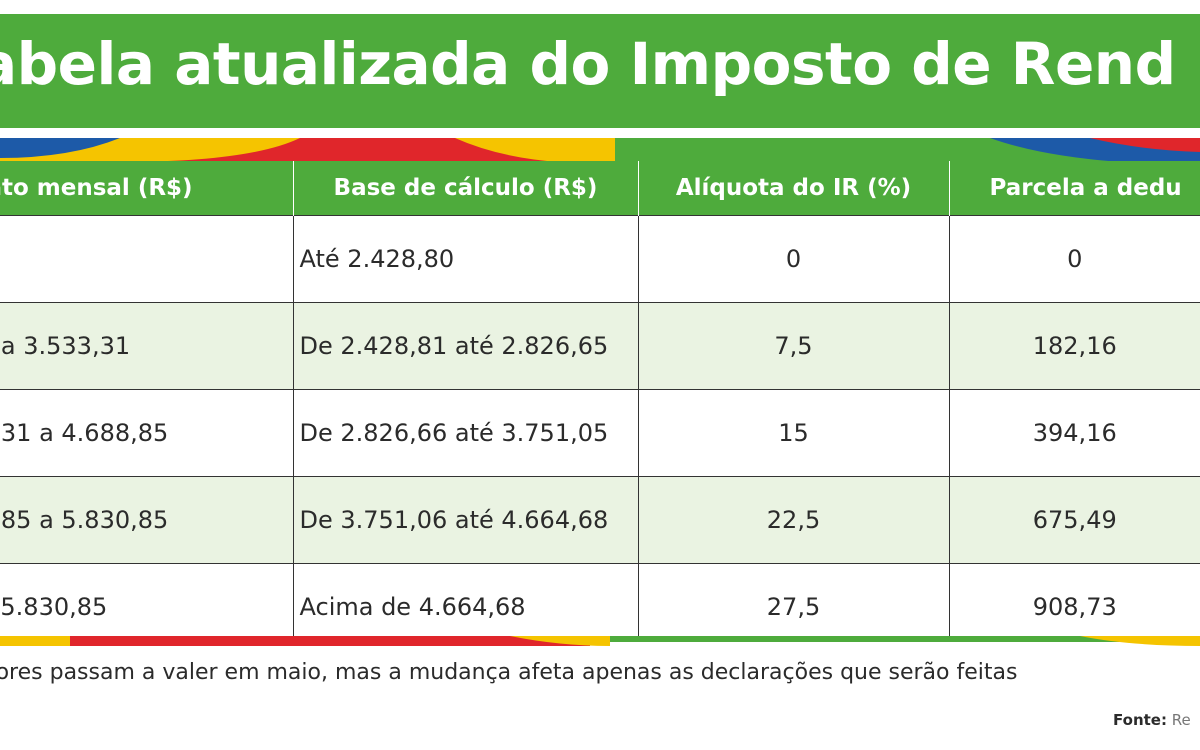  What do you see at coordinates (793, 520) in the screenshot?
I see `table-cell: 22,5` at bounding box center [793, 520].